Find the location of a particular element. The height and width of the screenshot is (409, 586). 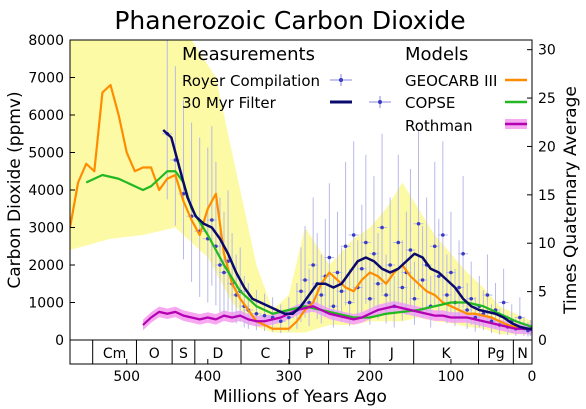

x-tick-label: 400 is located at coordinates (207, 377).